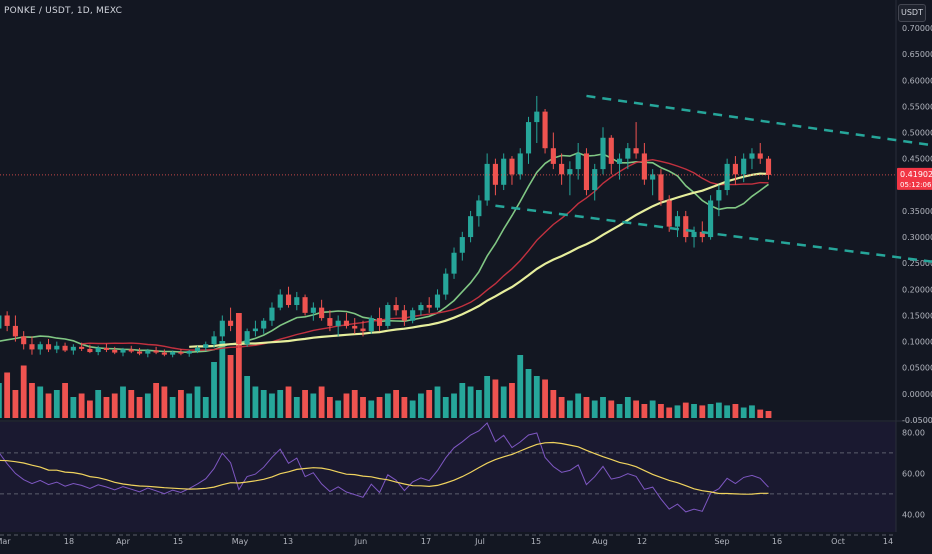 This screenshot has height=554, width=932. Describe the element at coordinates (426, 541) in the screenshot. I see `time-tick-label: 17` at that location.